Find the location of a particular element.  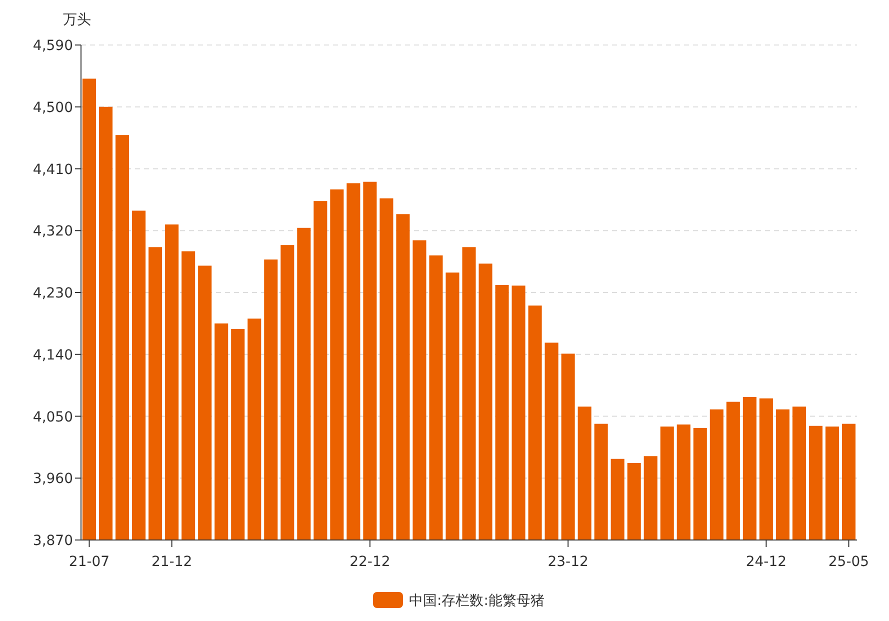

y-tick-label: 3,960 is located at coordinates (52, 479).